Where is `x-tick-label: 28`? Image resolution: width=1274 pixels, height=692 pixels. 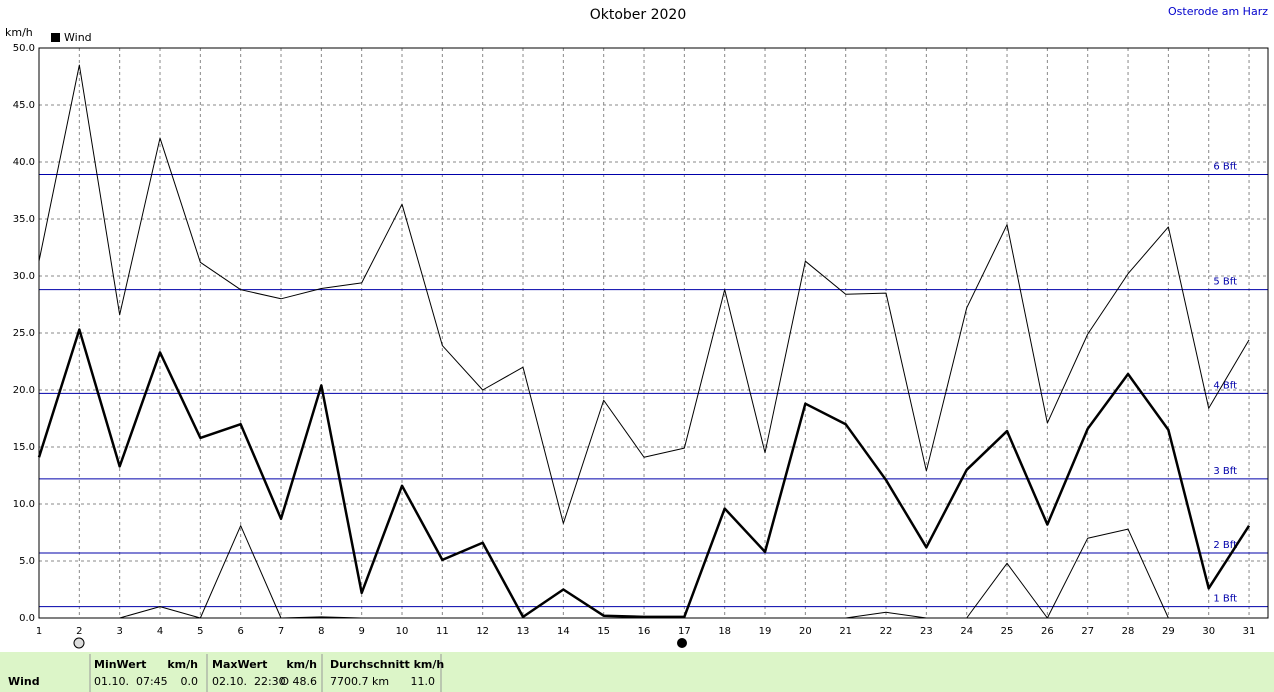 x-tick-label: 28 is located at coordinates (1128, 631).